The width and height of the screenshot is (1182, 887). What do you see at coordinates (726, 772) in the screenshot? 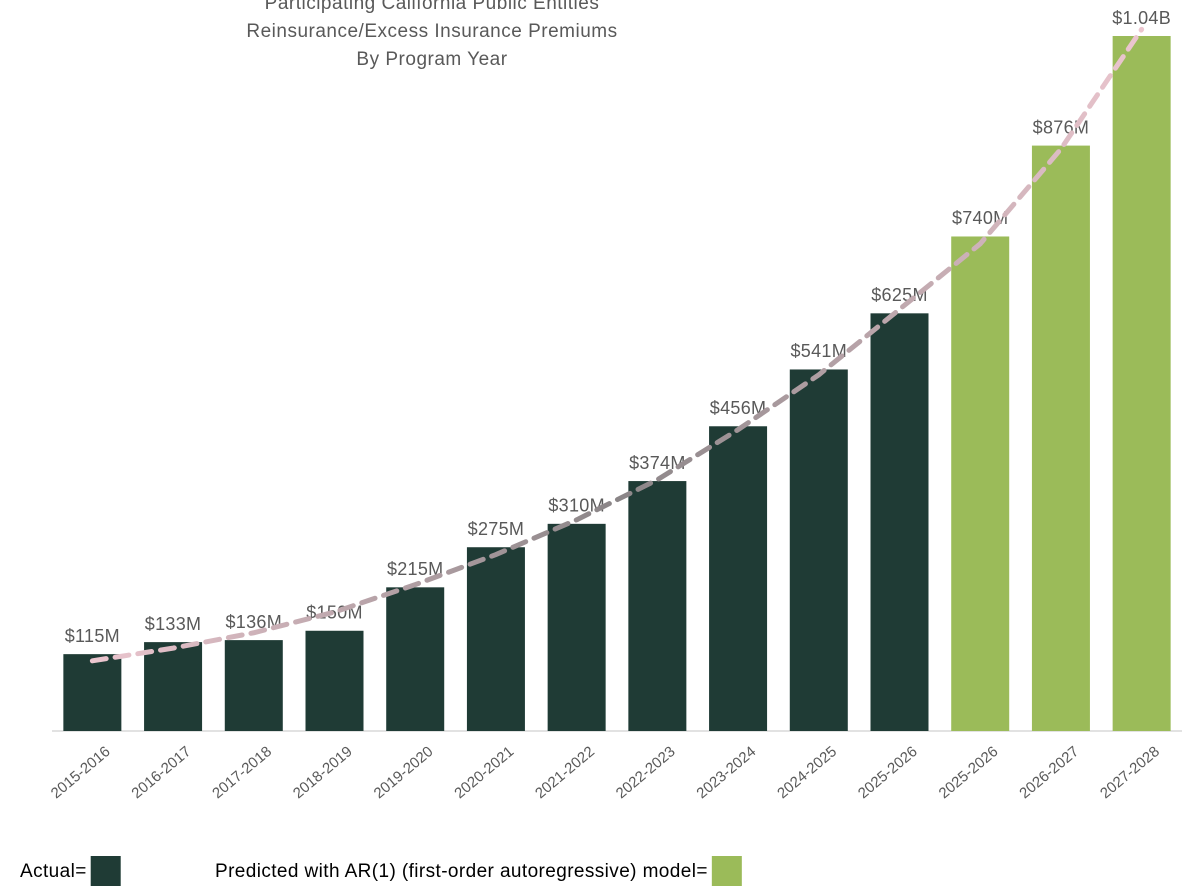
I see `x-tick-label: 2023-2024` at bounding box center [726, 772].